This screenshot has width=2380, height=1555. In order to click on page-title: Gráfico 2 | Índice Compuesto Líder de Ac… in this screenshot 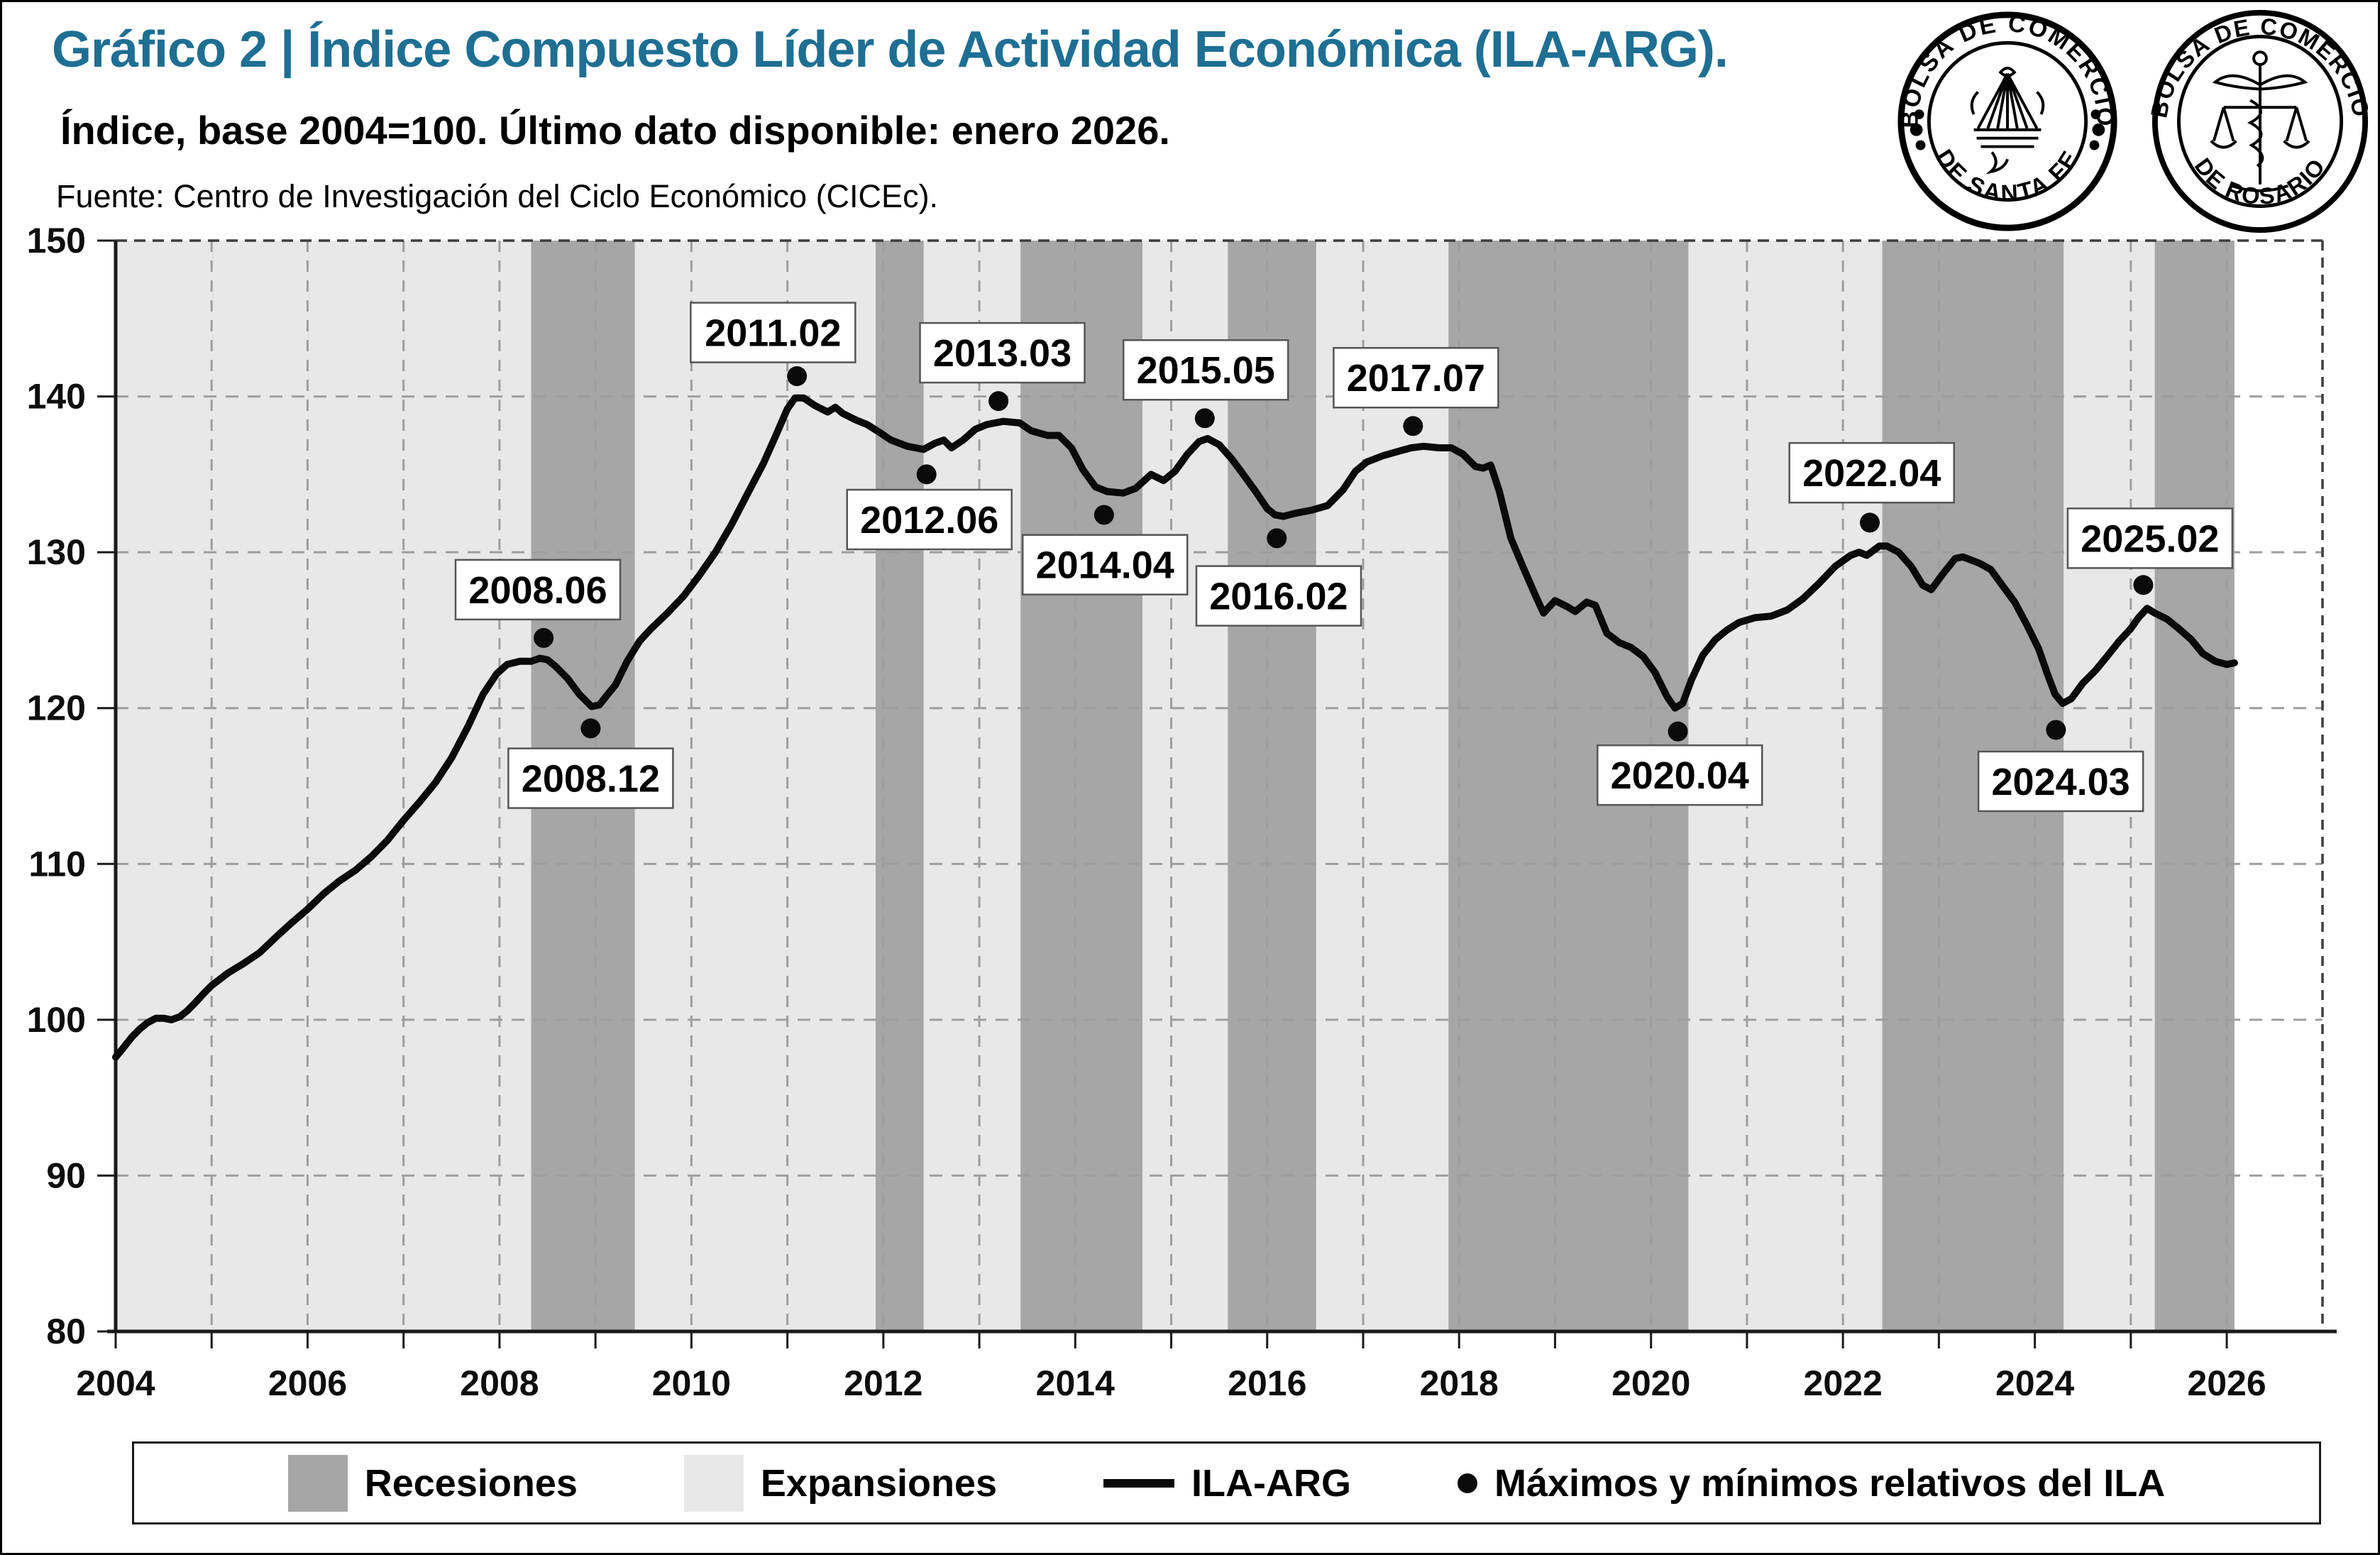, I will do `click(891, 50)`.